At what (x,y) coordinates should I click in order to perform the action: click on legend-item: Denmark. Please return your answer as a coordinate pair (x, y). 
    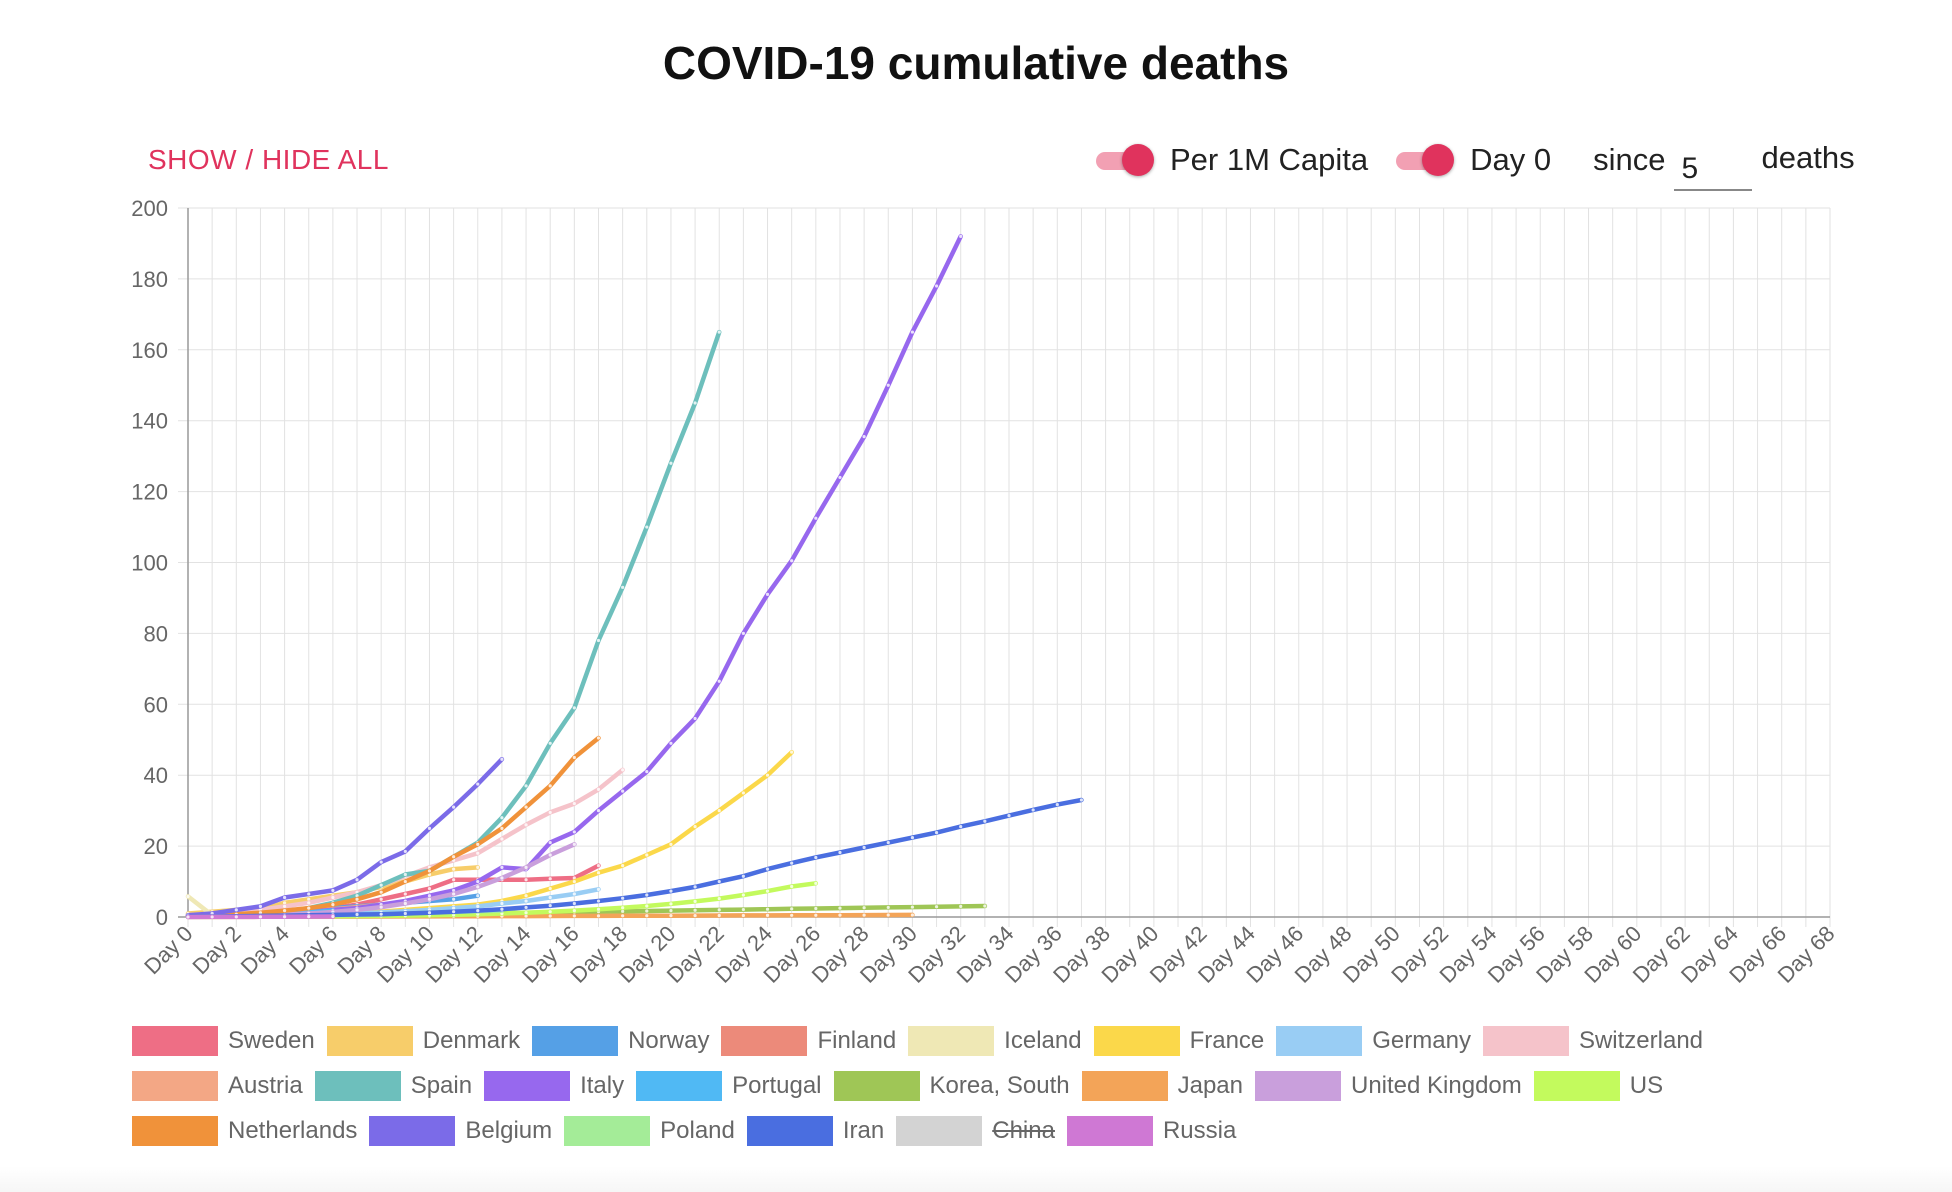
    Looking at the image, I should click on (423, 1040).